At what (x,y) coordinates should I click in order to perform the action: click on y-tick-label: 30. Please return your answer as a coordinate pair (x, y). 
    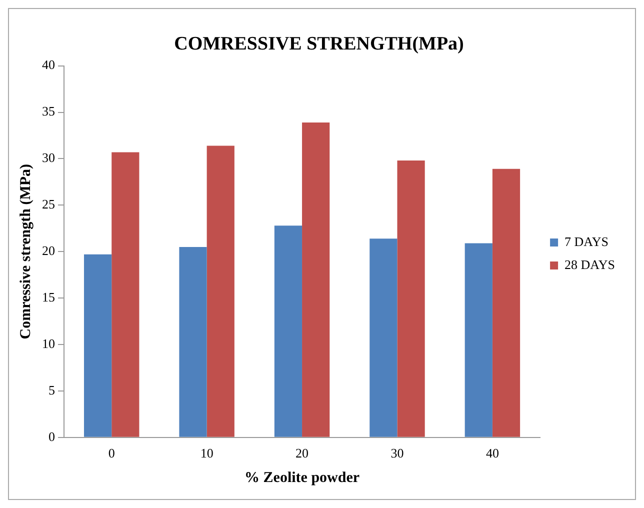
    Looking at the image, I should click on (48, 158).